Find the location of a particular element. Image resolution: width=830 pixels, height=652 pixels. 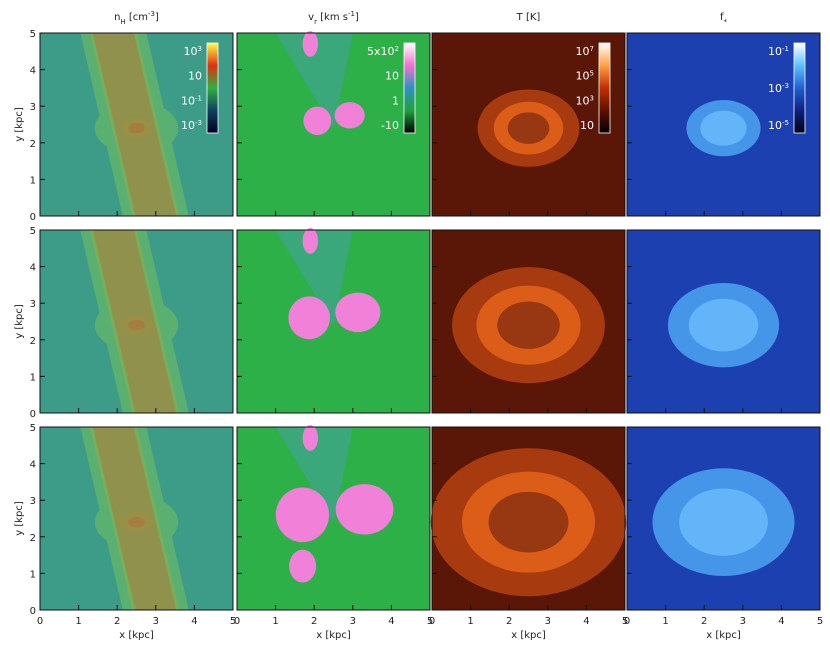

column-title-part: f is located at coordinates (722, 17).